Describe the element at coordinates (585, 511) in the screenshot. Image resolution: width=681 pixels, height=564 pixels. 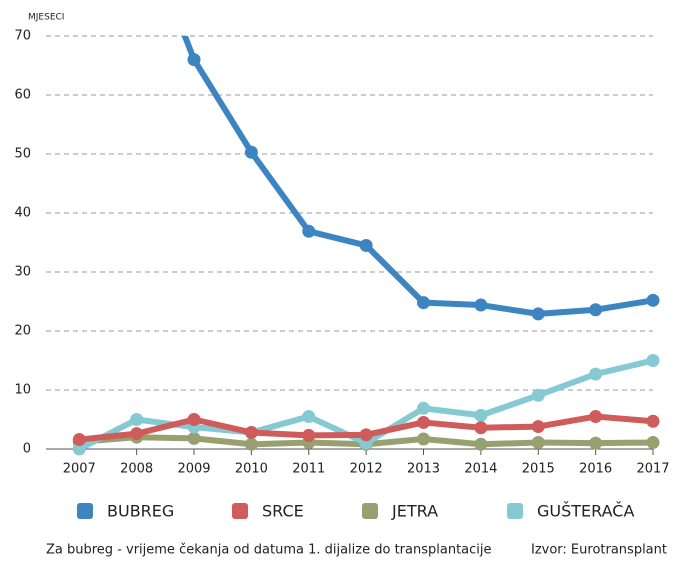
I see `legend-label: GUŠTERAČA` at that location.